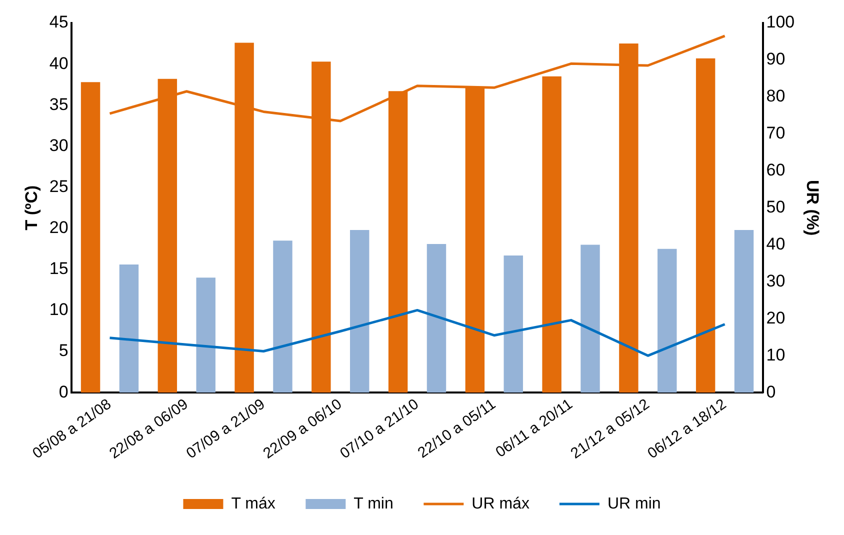 Image resolution: width=844 pixels, height=535 pixels. What do you see at coordinates (31, 207) in the screenshot?
I see `y-axis-title: T (ºC)` at bounding box center [31, 207].